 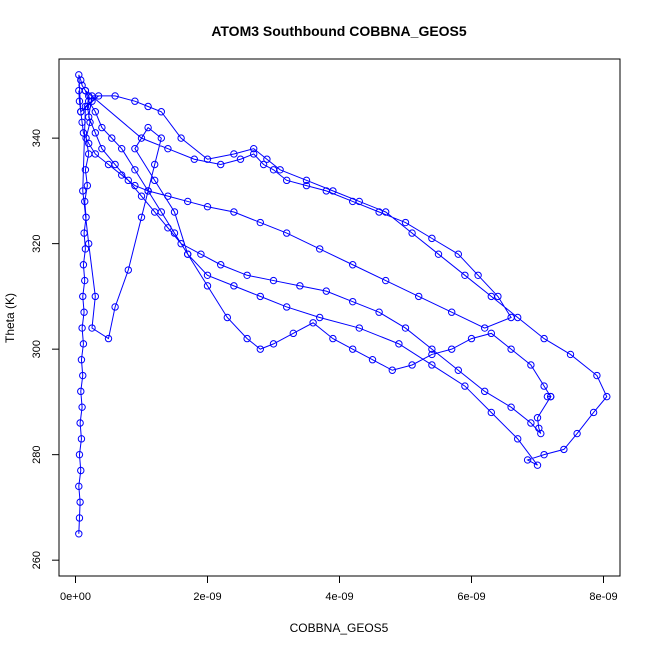 What do you see at coordinates (603, 597) in the screenshot?
I see `x-tick-label: 8e-09` at bounding box center [603, 597].